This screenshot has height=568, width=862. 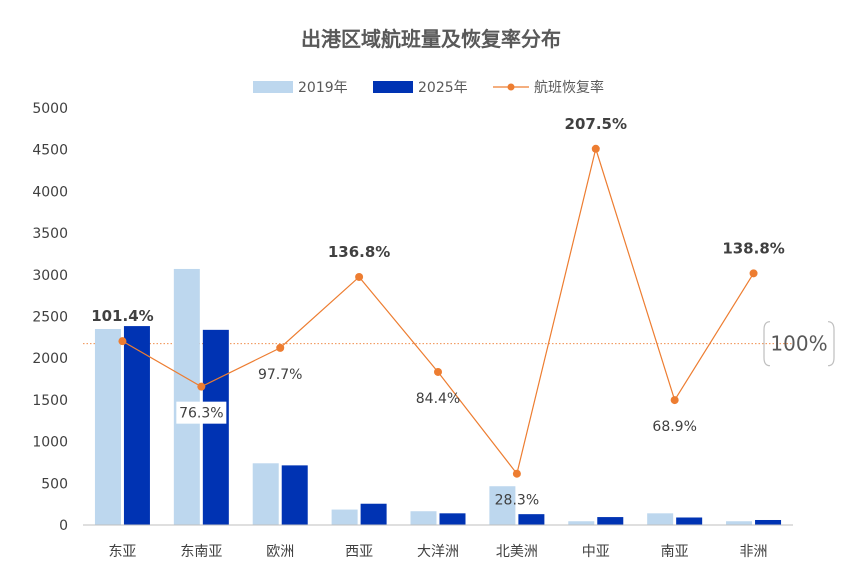 What do you see at coordinates (122, 552) in the screenshot?
I see `x-category-label: 东亚` at bounding box center [122, 552].